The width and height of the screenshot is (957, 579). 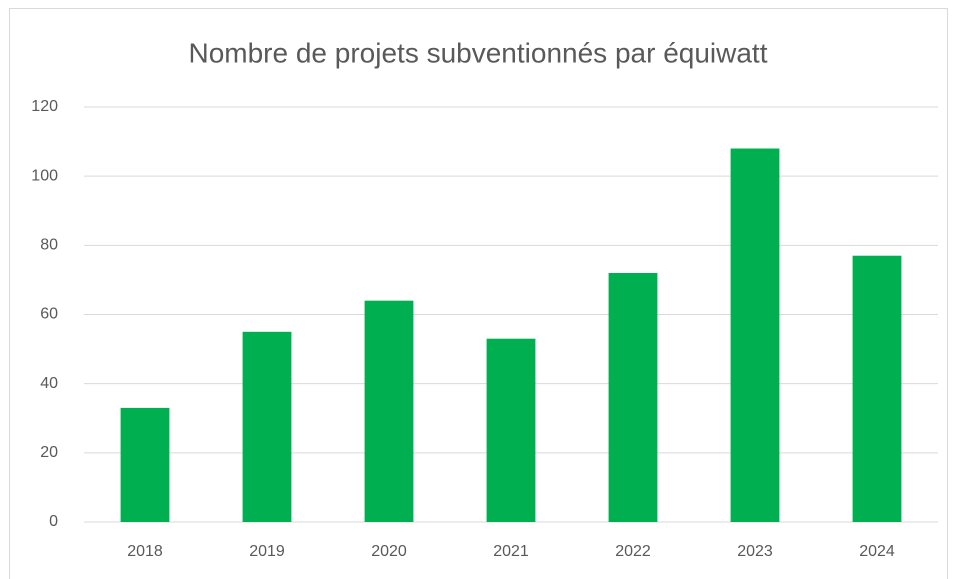 I want to click on y-tick-label: 100, so click(x=44, y=175).